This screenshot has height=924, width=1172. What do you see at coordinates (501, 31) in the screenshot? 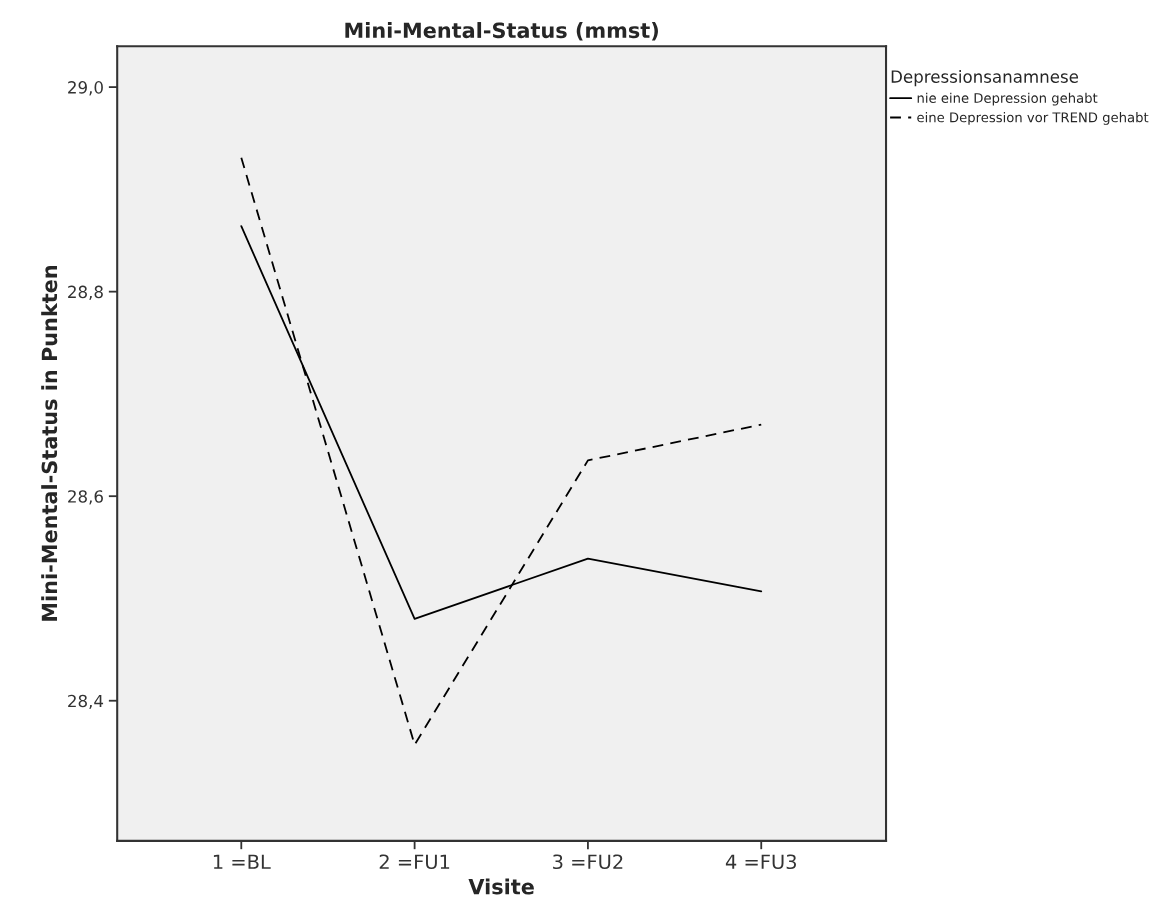
I see `chart-title: Mini-Mental-Status (mmst)` at bounding box center [501, 31].